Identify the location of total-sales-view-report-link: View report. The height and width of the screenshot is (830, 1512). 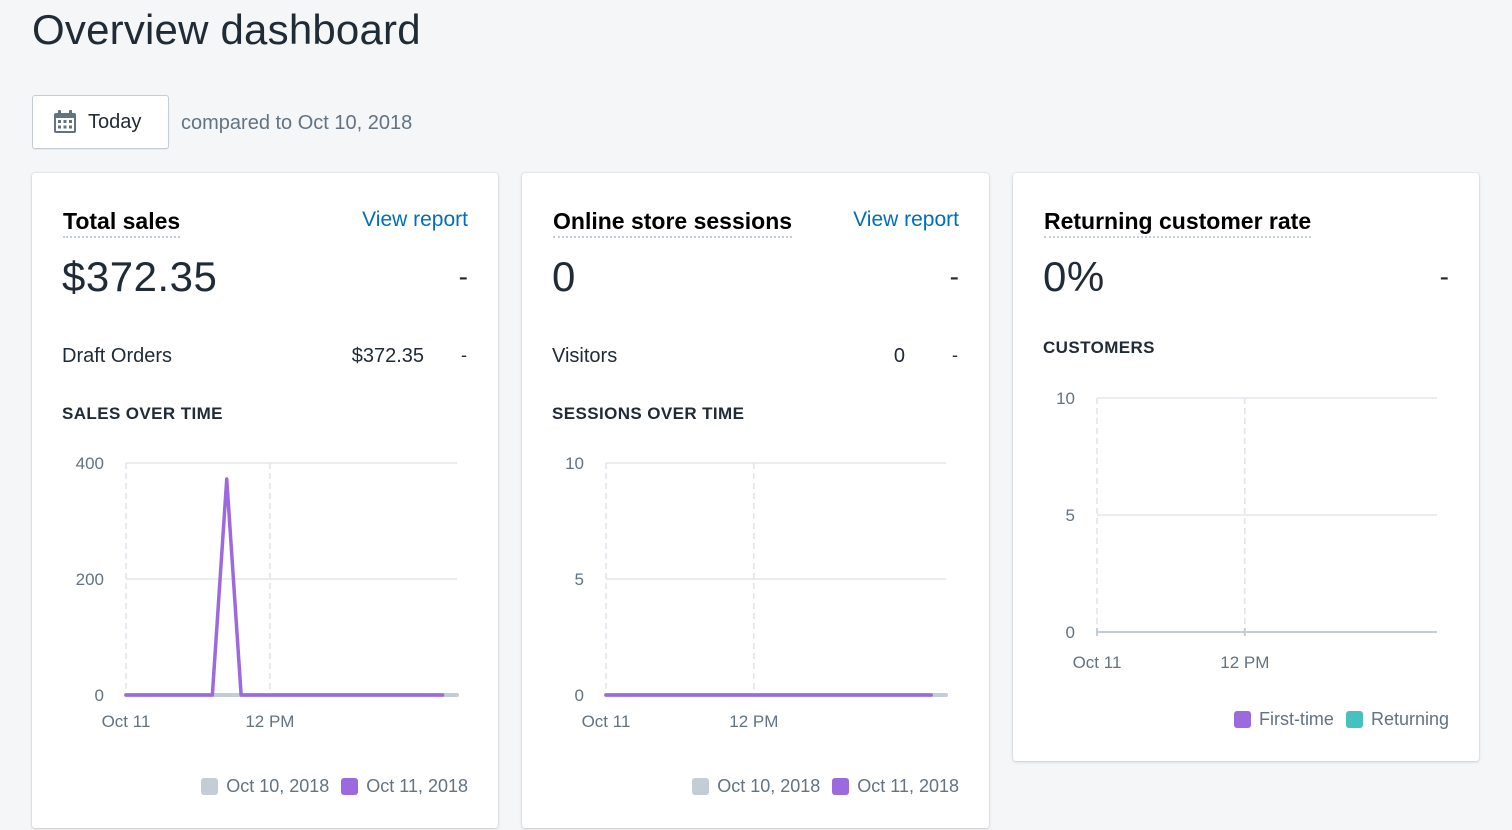
(415, 219).